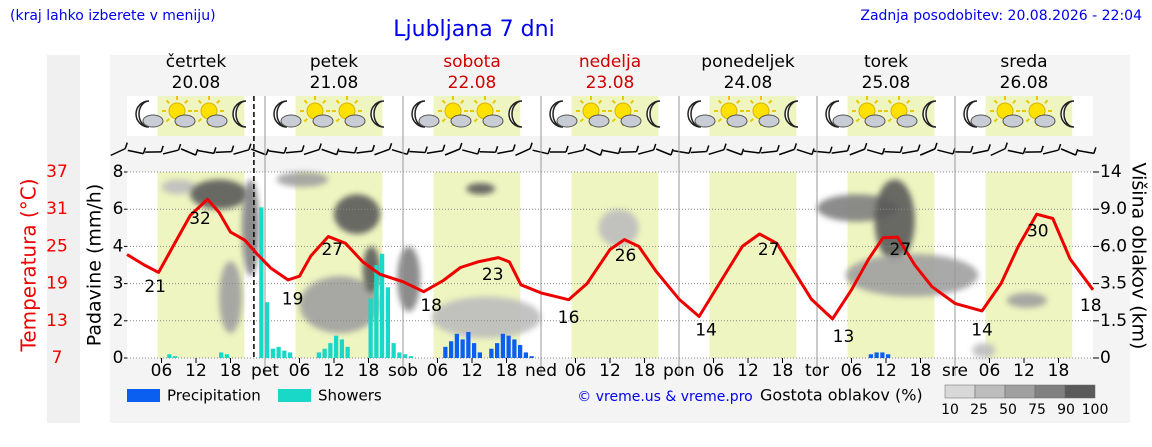 Image resolution: width=1152 pixels, height=447 pixels. What do you see at coordinates (844, 337) in the screenshot?
I see `temperature-label: 13` at bounding box center [844, 337].